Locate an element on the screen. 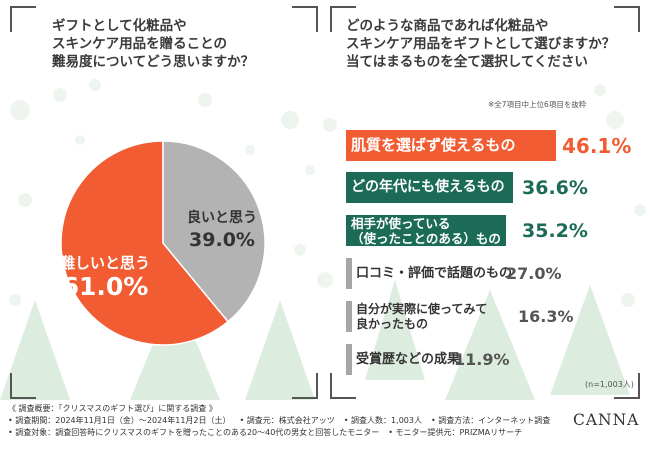 Image resolution: width=650 pixels, height=450 pixels. pie-slice-value: 39.0% is located at coordinates (222, 240).